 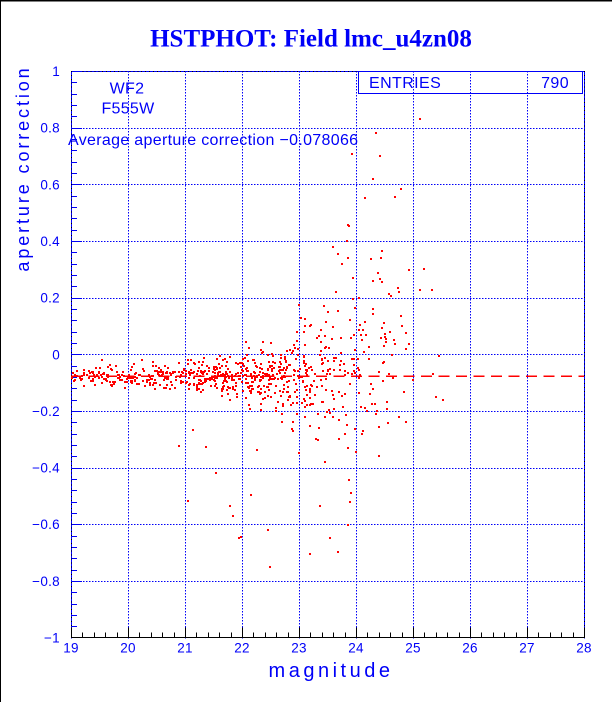 I want to click on svg-text:Average aperture correction −0: Average aperture correction −0.078066, so click(x=213, y=140).